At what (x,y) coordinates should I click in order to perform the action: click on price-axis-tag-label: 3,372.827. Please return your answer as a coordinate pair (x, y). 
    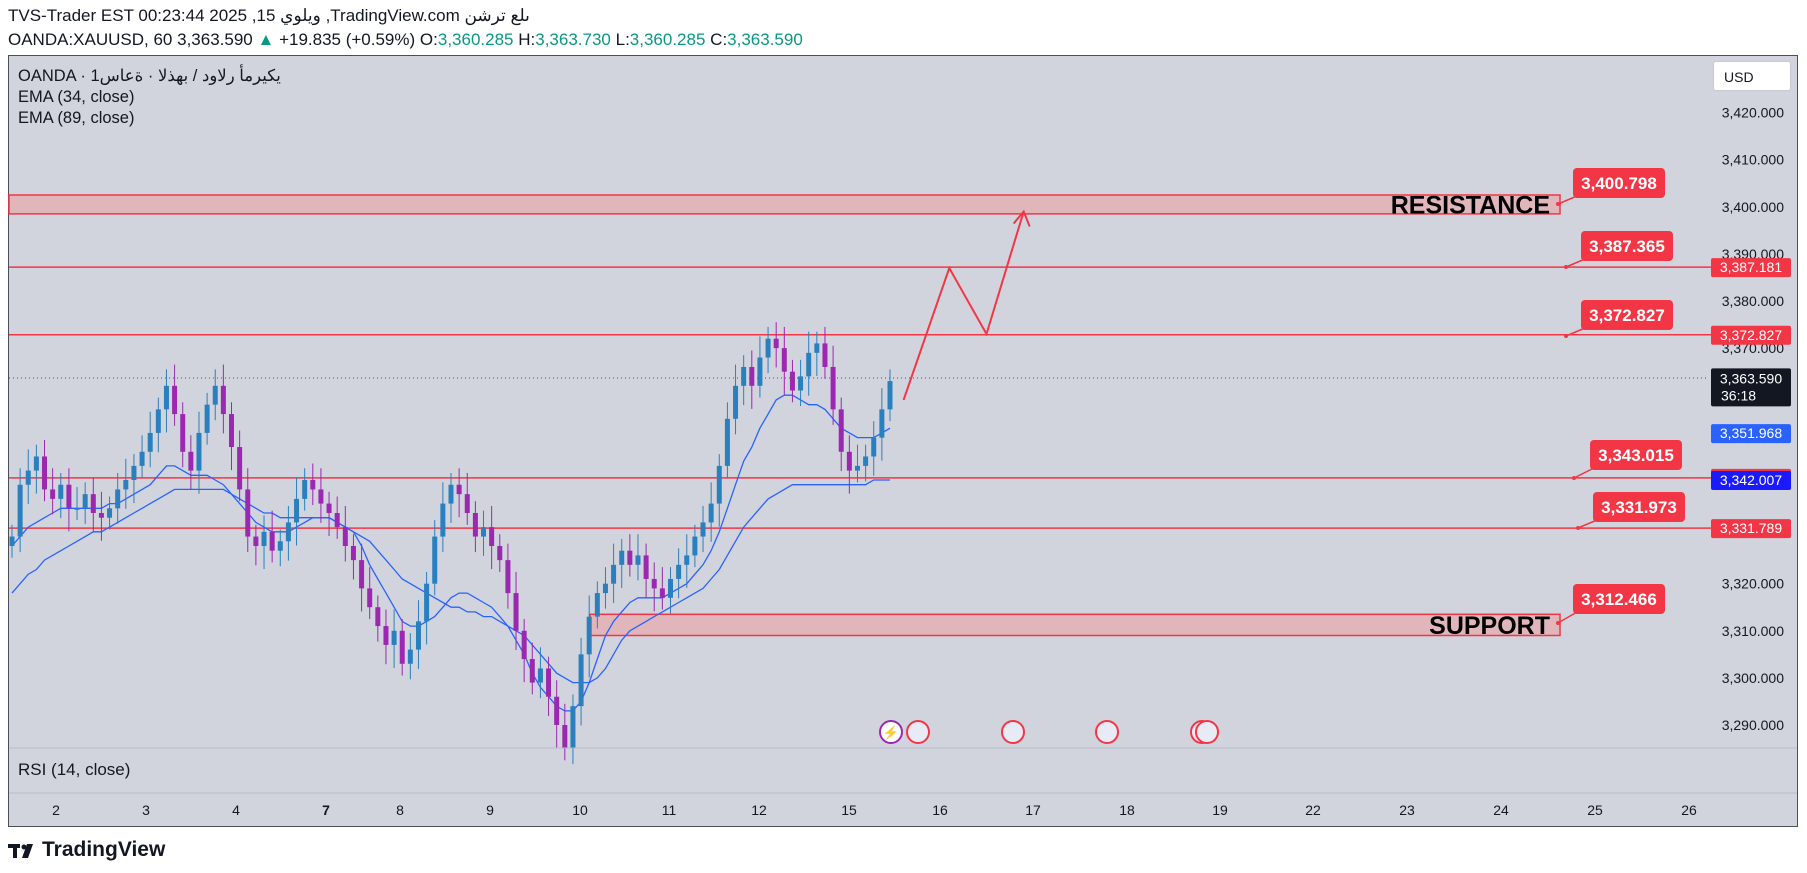
    Looking at the image, I should click on (1751, 335).